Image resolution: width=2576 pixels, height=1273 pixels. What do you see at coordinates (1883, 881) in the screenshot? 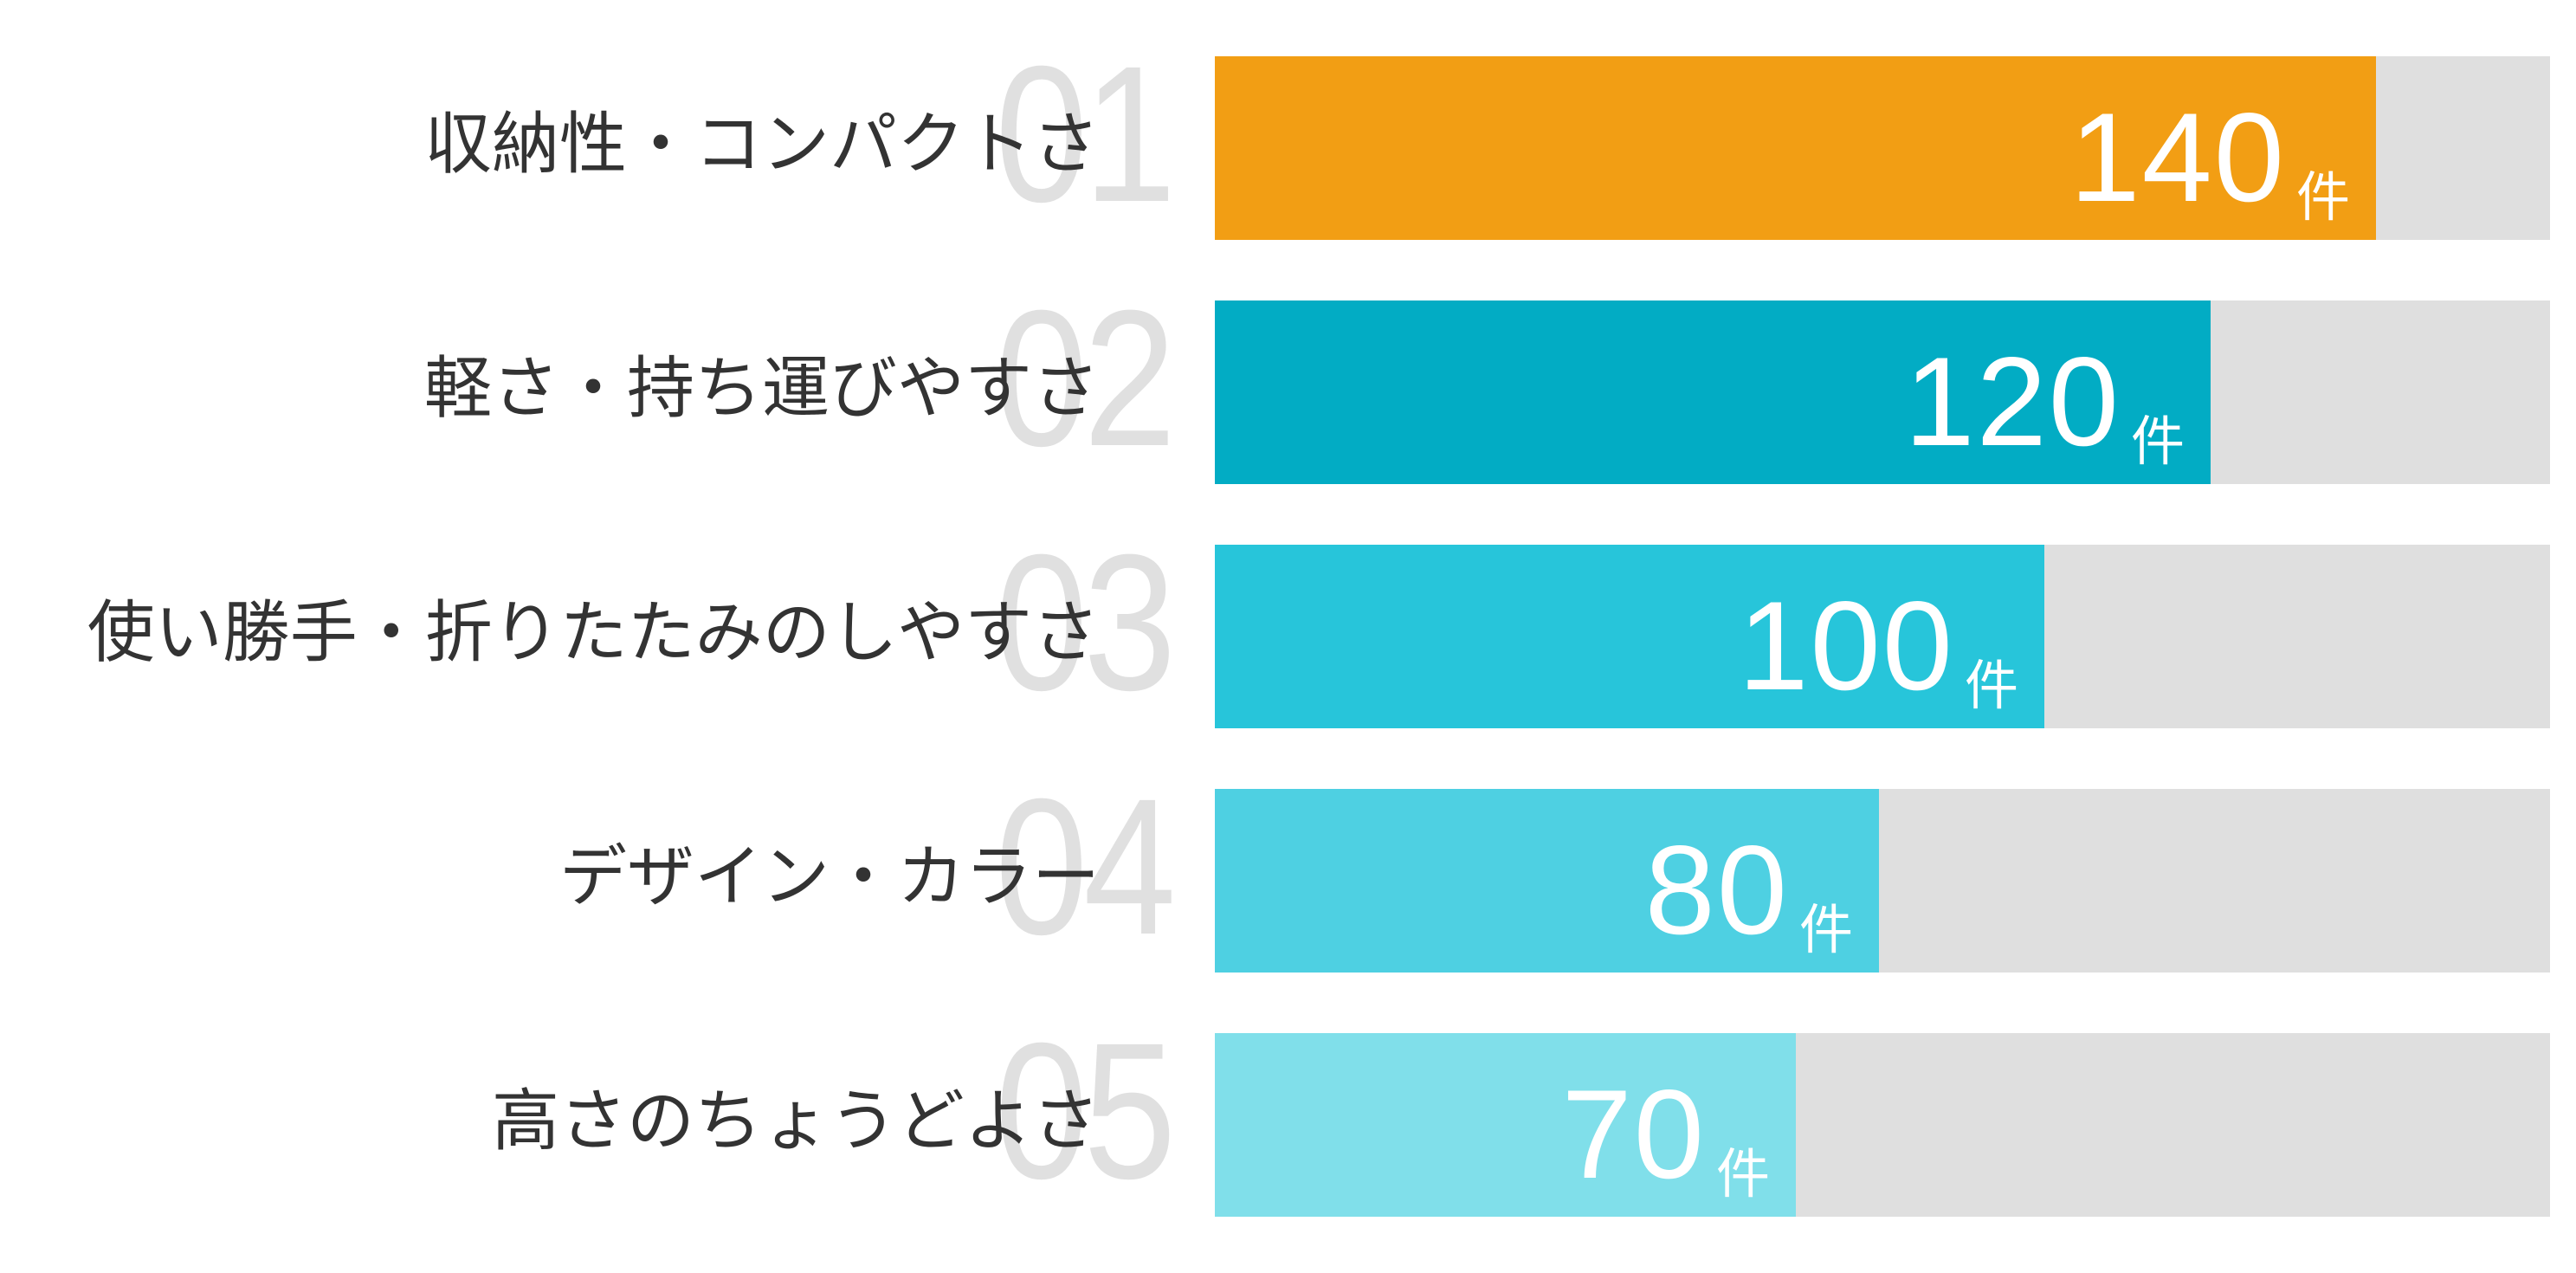
I see `bar-track: 80 件` at bounding box center [1883, 881].